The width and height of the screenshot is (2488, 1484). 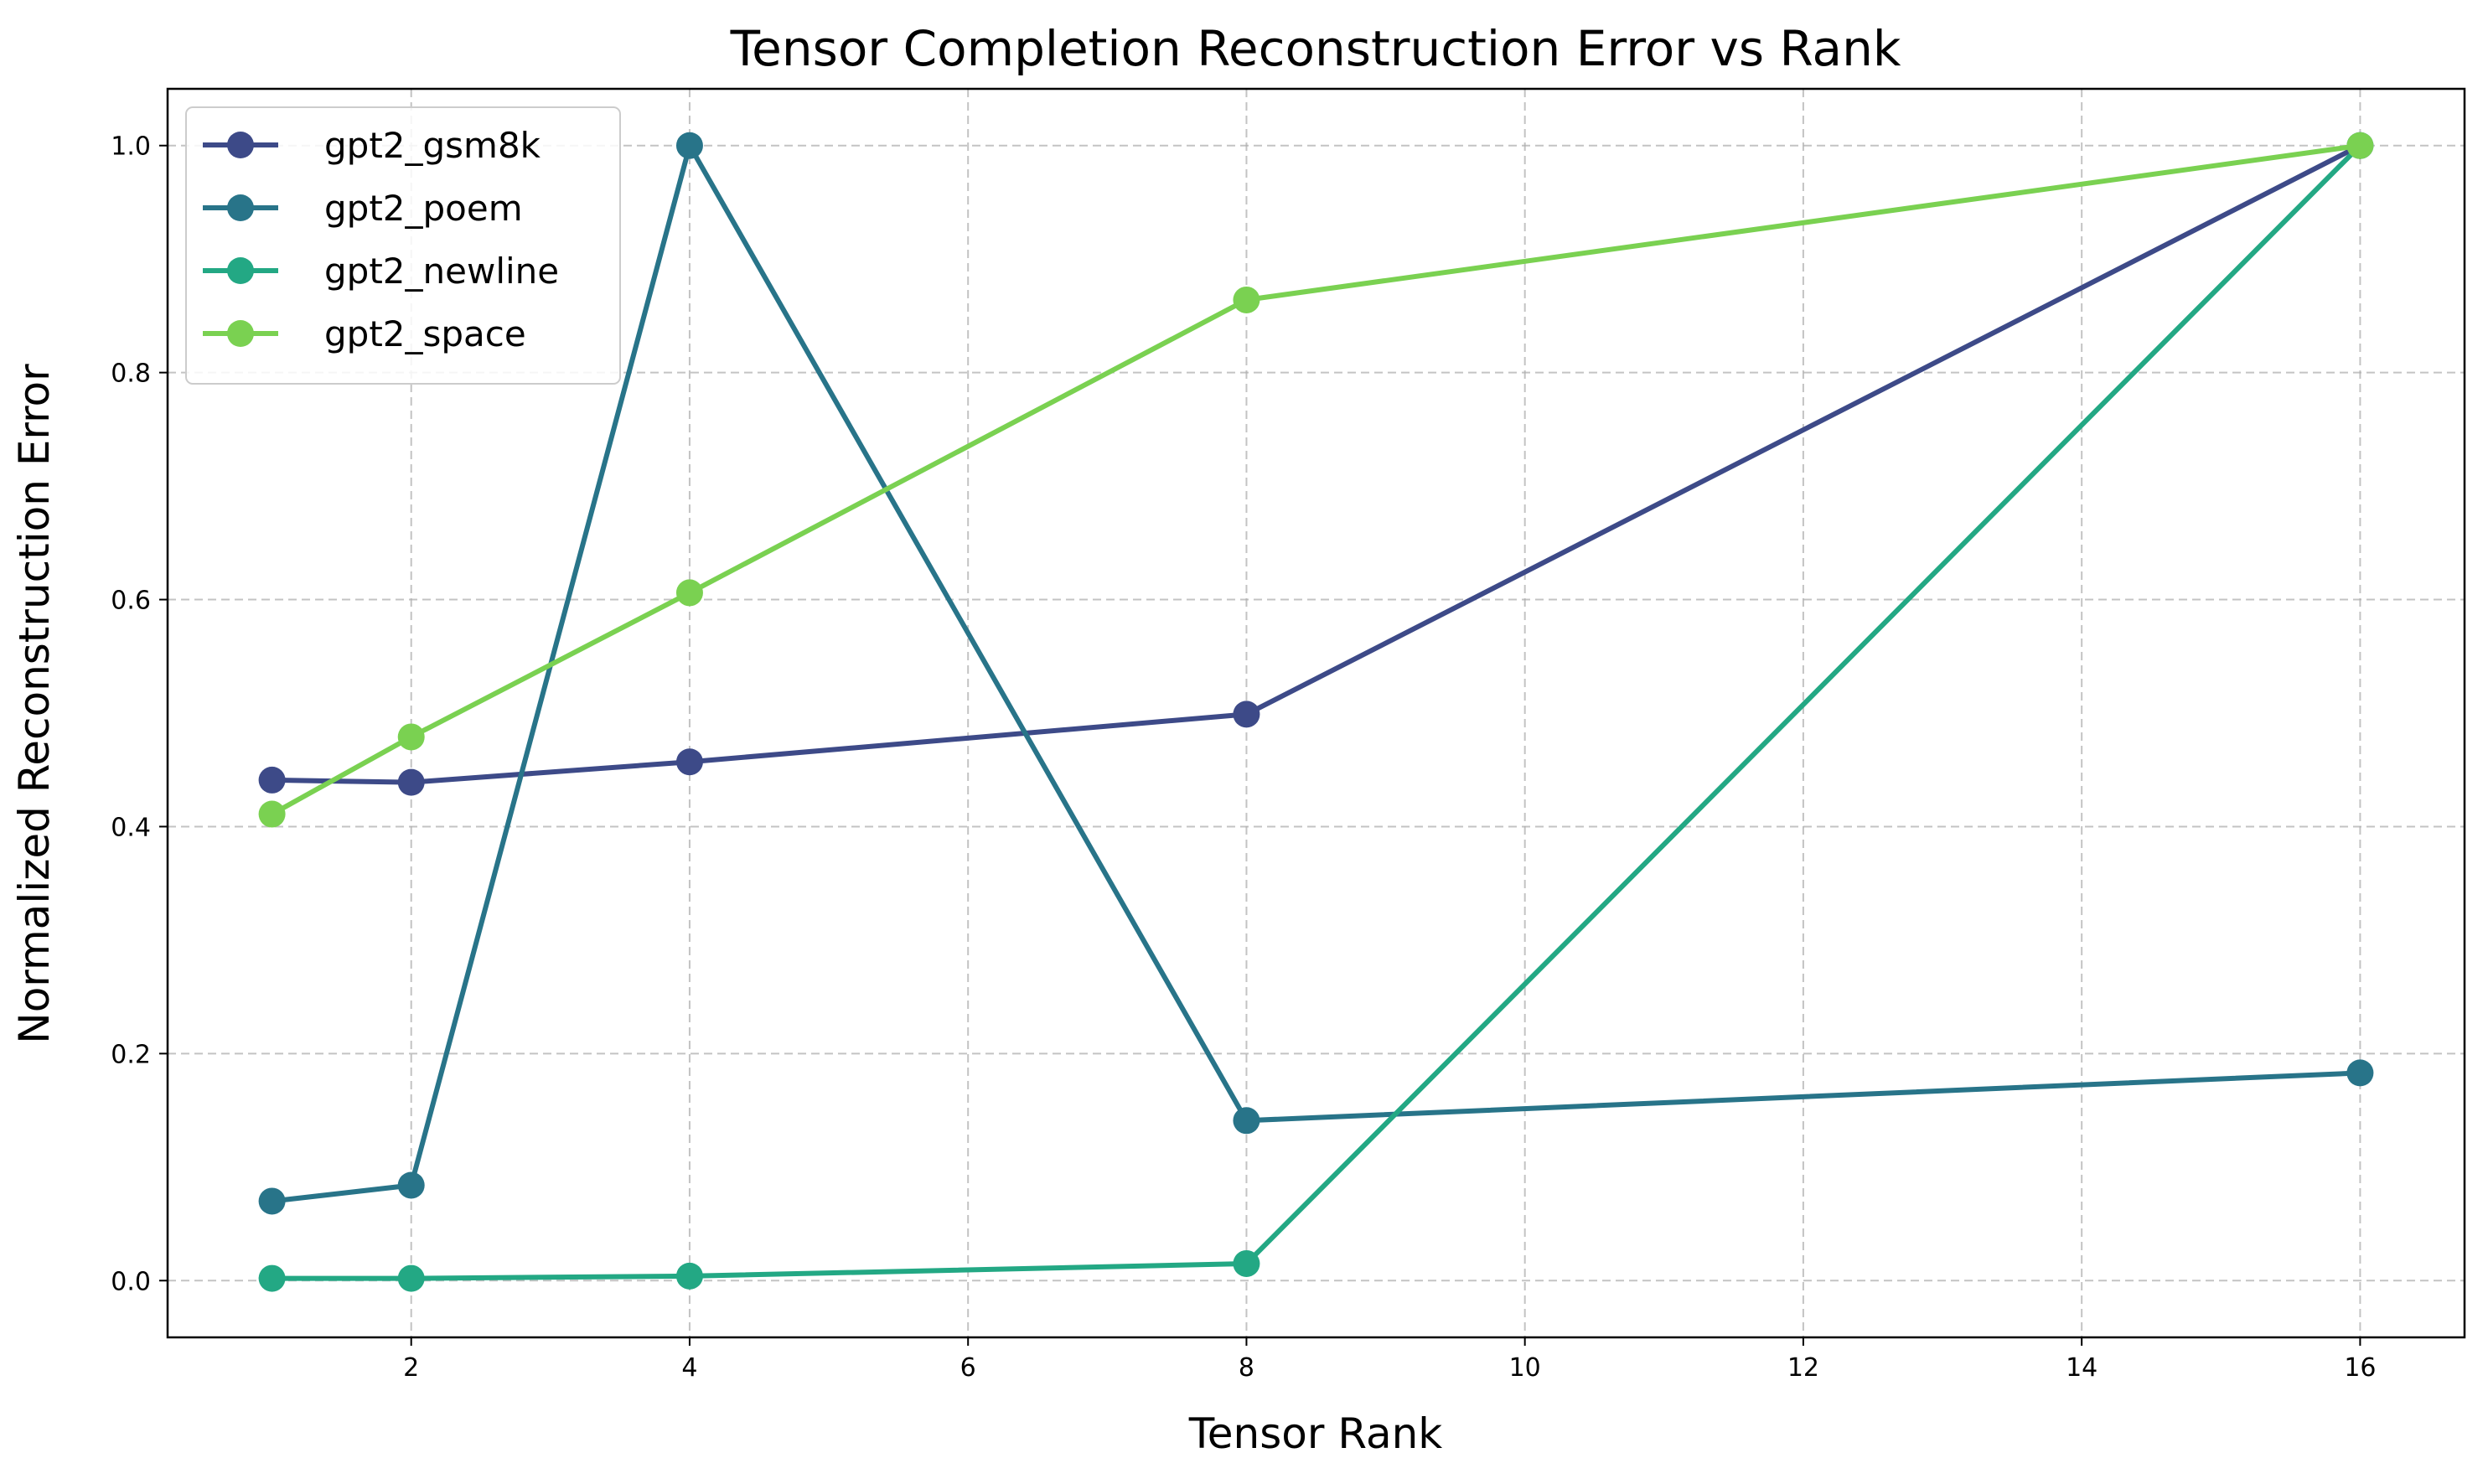 What do you see at coordinates (1315, 1433) in the screenshot?
I see `x-axis-label: Tensor Rank` at bounding box center [1315, 1433].